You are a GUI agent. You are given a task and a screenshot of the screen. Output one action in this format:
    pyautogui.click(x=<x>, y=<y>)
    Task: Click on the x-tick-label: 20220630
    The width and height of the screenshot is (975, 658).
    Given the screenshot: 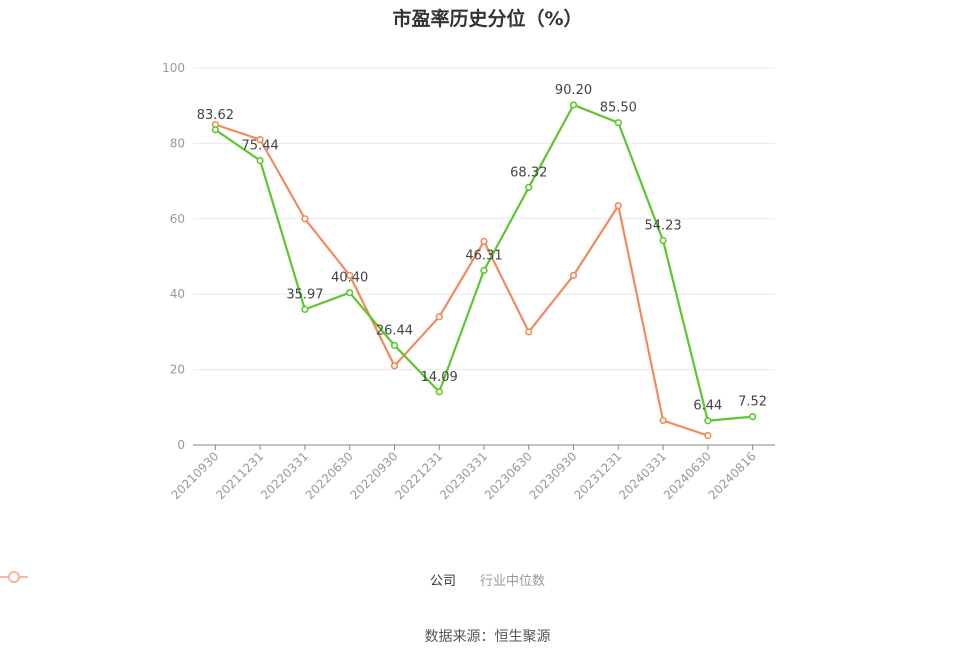 What is the action you would take?
    pyautogui.click(x=329, y=475)
    